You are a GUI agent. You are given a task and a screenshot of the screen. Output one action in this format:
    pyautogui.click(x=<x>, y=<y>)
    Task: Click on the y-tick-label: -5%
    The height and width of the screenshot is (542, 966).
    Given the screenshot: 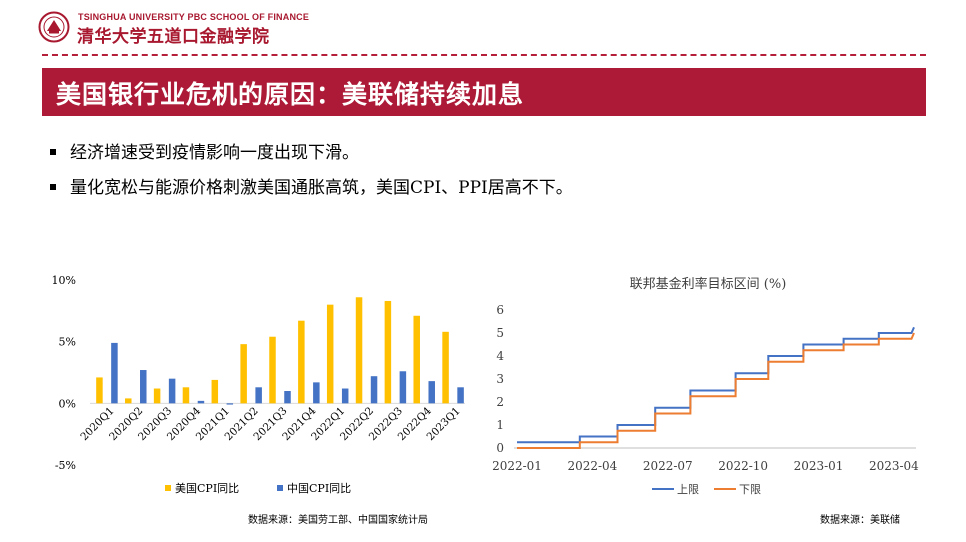 What is the action you would take?
    pyautogui.click(x=65, y=465)
    